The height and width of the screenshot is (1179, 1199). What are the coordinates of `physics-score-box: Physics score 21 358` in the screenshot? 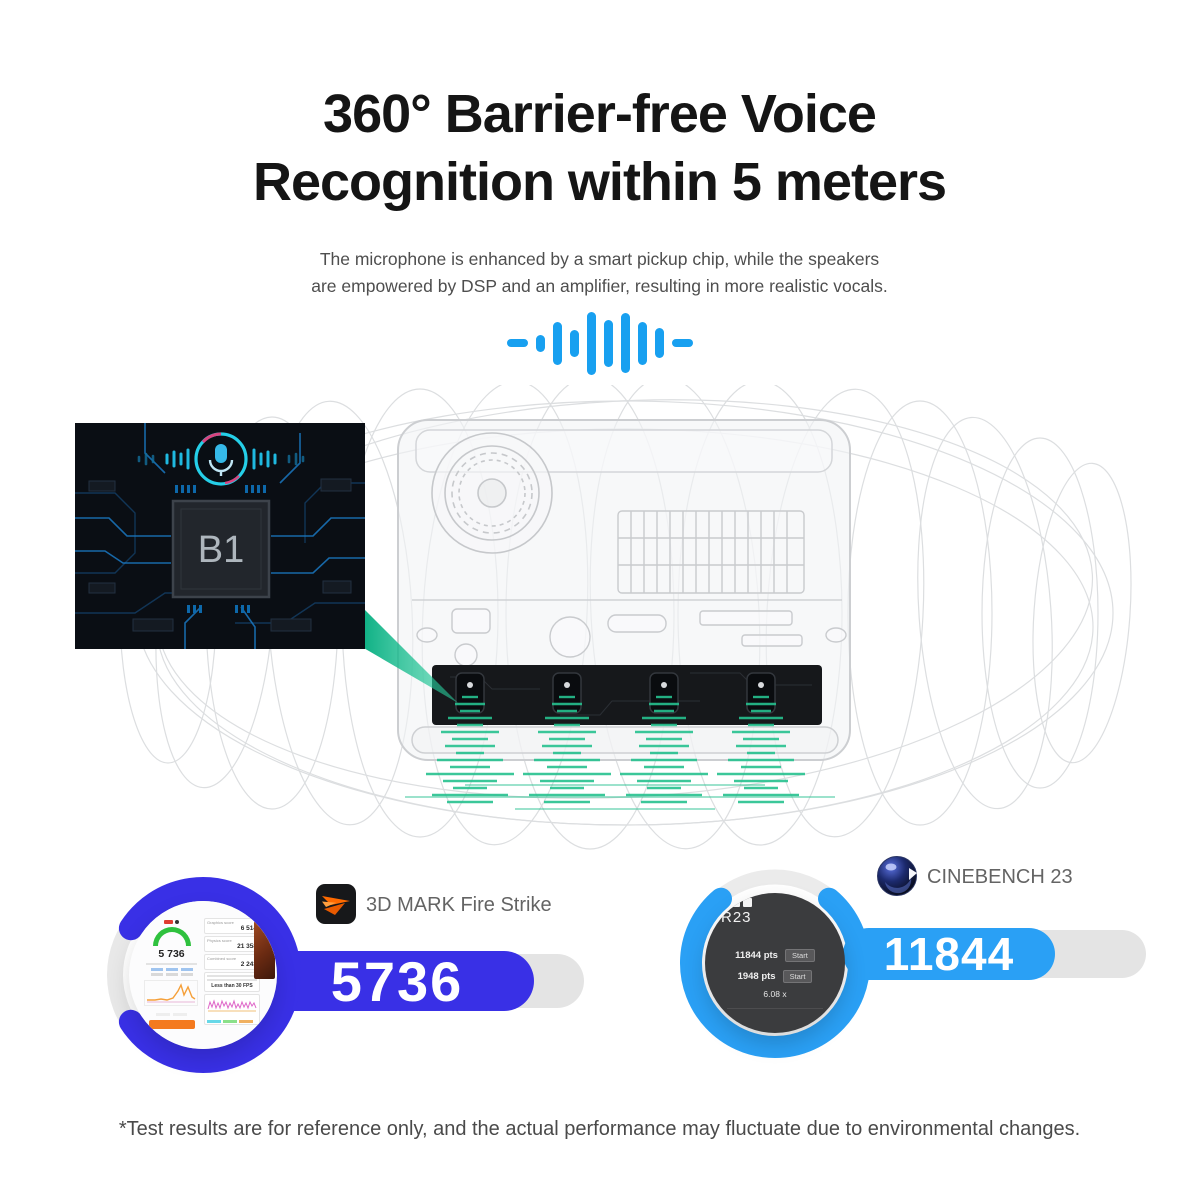 It's located at (232, 944).